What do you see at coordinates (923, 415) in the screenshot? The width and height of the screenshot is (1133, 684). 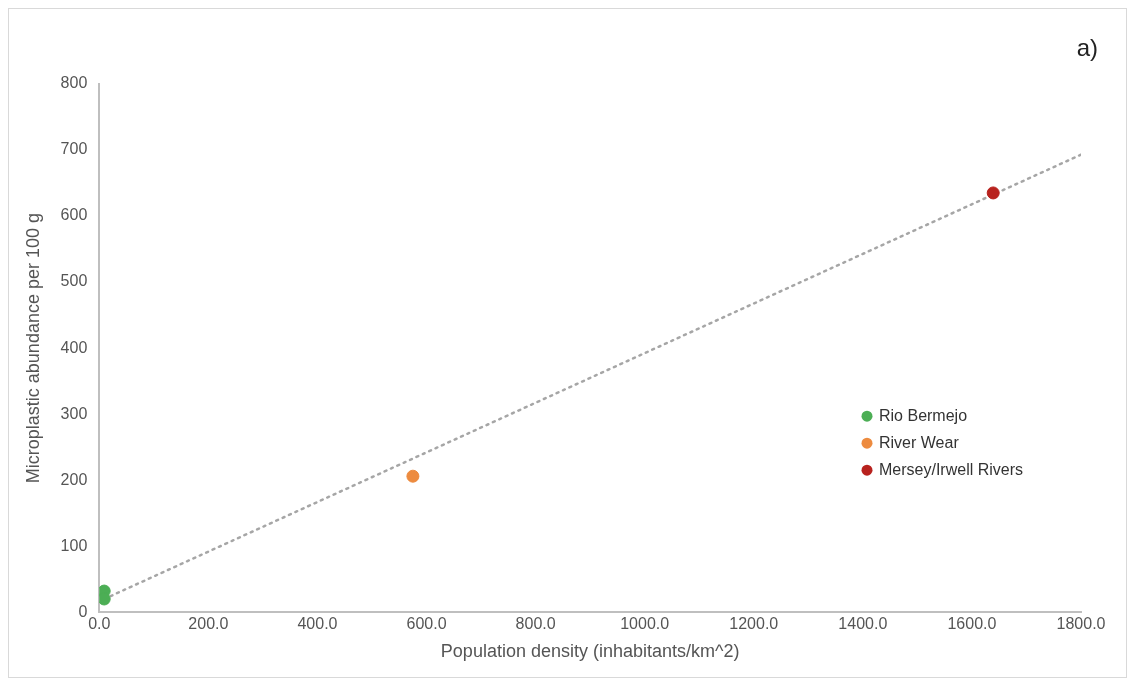 I see `legend-label: Rio Bermejo` at bounding box center [923, 415].